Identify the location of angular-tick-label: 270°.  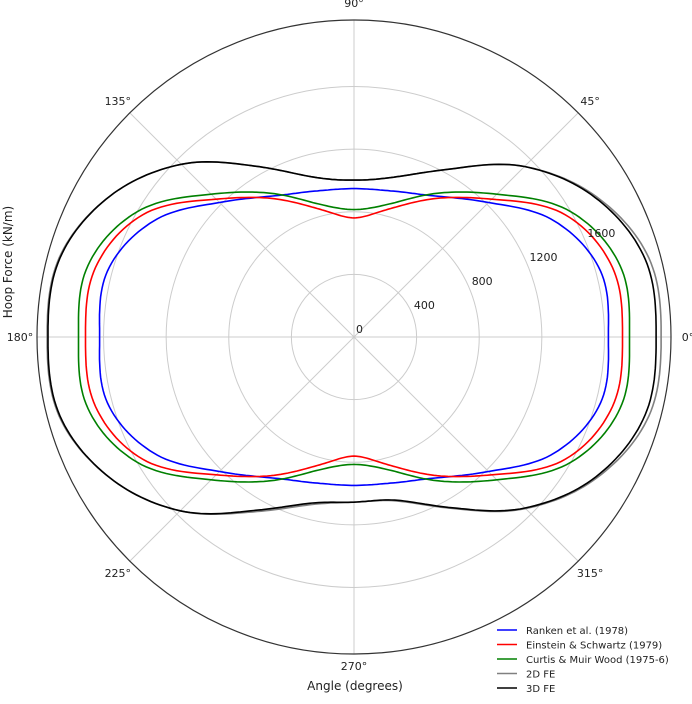
(354, 666).